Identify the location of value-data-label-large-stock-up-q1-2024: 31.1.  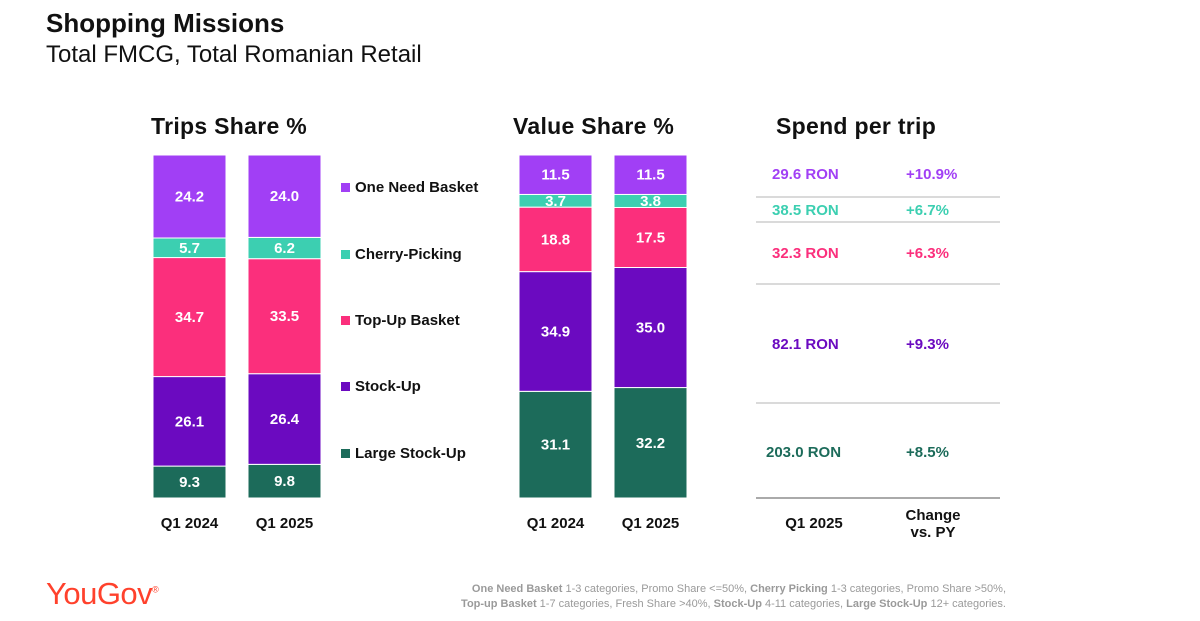
(555, 445).